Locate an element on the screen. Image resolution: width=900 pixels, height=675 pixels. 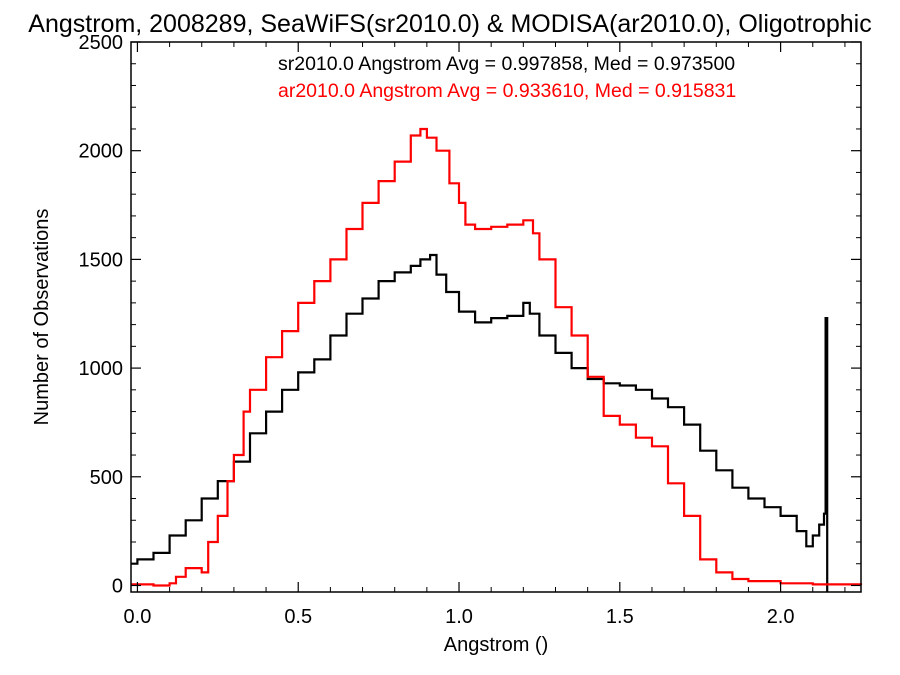
y-tick-label: 2500 is located at coordinates (101, 43).